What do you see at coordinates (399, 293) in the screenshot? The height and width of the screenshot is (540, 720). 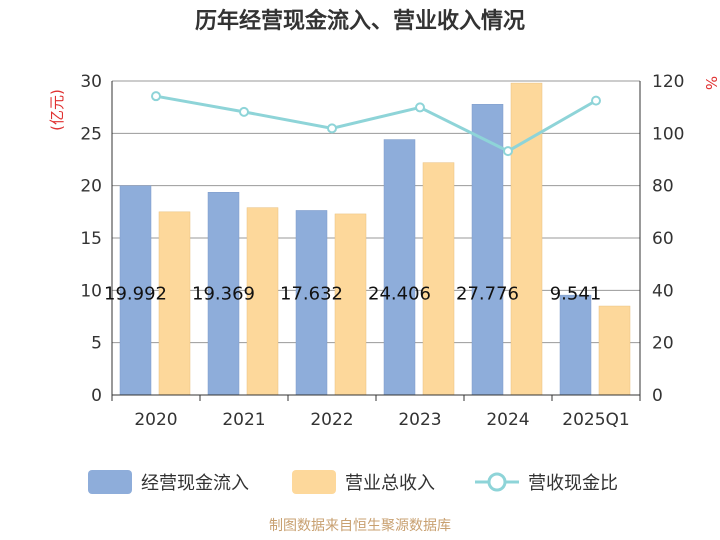 I see `bar-value-label: 24.406` at bounding box center [399, 293].